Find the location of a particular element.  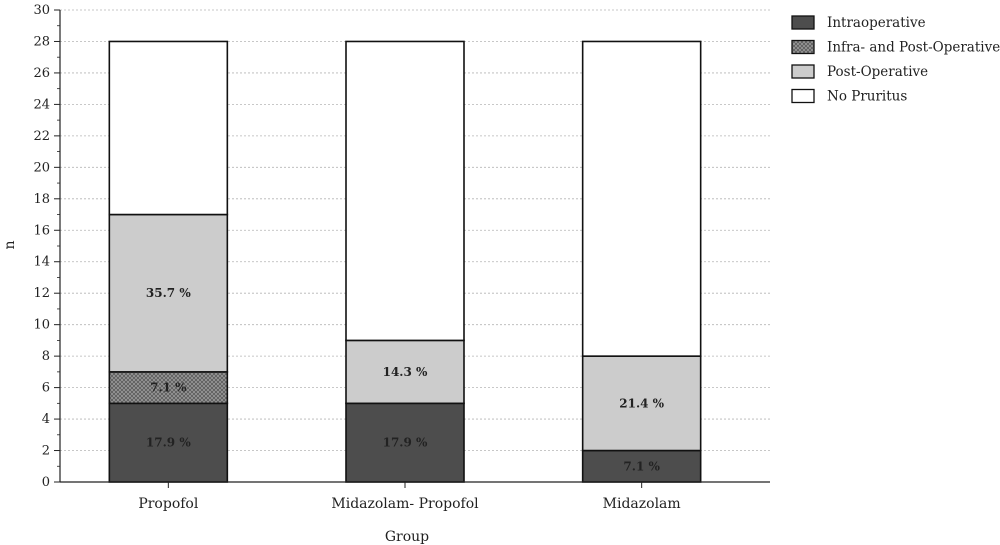

y-tick-label: 8 is located at coordinates (46, 356).